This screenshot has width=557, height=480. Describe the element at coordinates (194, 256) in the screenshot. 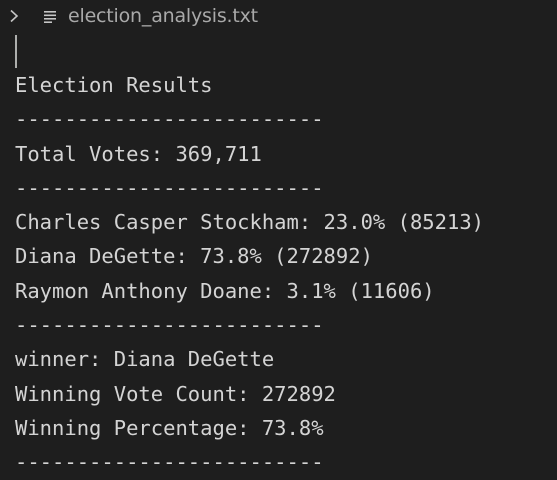

I see `candidate-result-line: Diana DeGette: 73.8% (272892)` at that location.